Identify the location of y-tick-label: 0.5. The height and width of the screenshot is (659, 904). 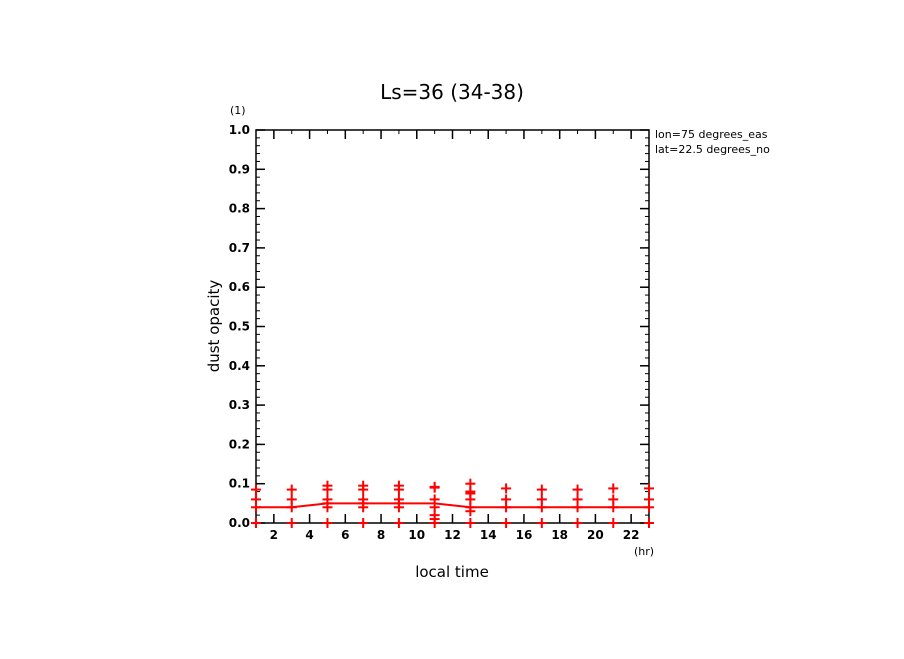
(239, 327).